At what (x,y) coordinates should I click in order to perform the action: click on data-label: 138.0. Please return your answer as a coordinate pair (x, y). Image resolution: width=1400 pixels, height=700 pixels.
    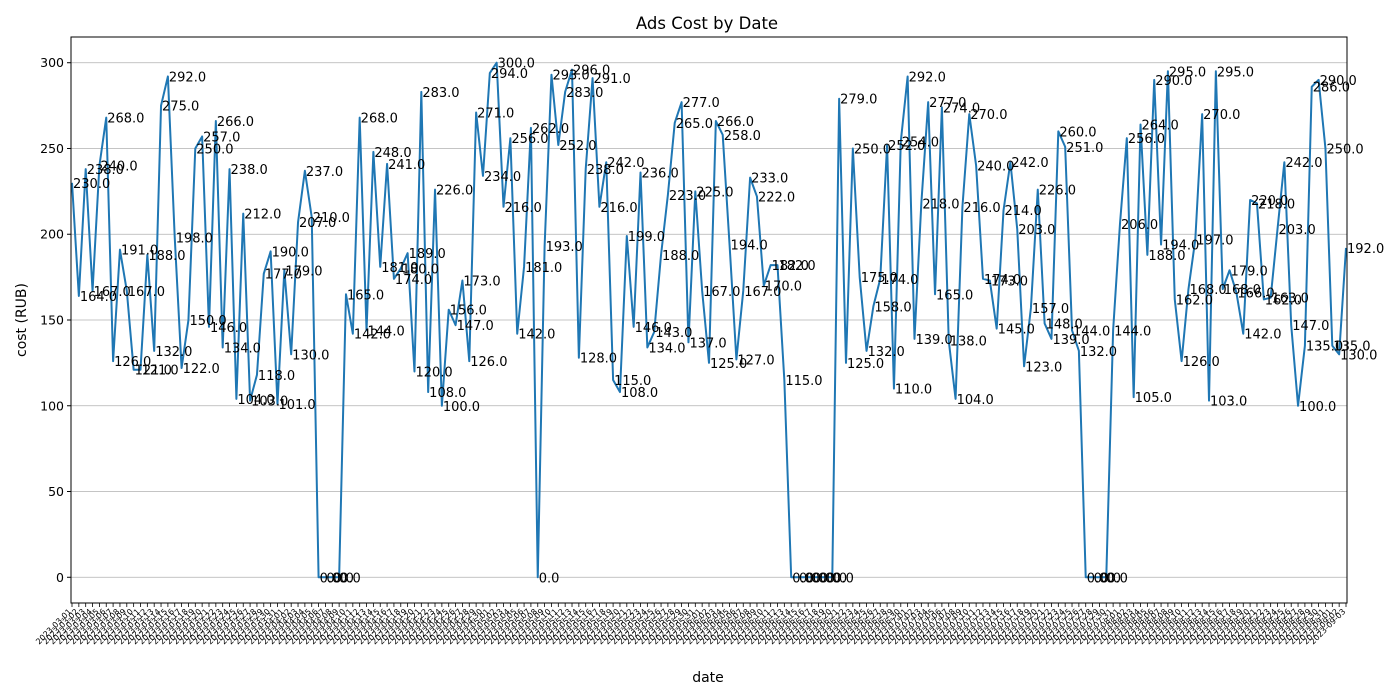
    Looking at the image, I should click on (968, 342).